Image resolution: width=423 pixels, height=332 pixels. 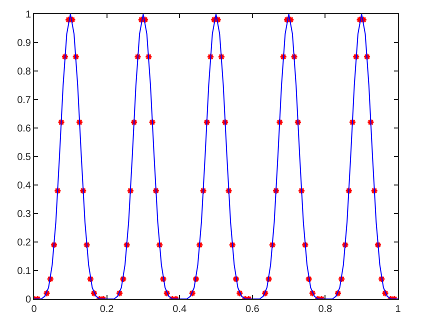 What do you see at coordinates (24, 186) in the screenshot?
I see `y-tick-label: 0.4` at bounding box center [24, 186].